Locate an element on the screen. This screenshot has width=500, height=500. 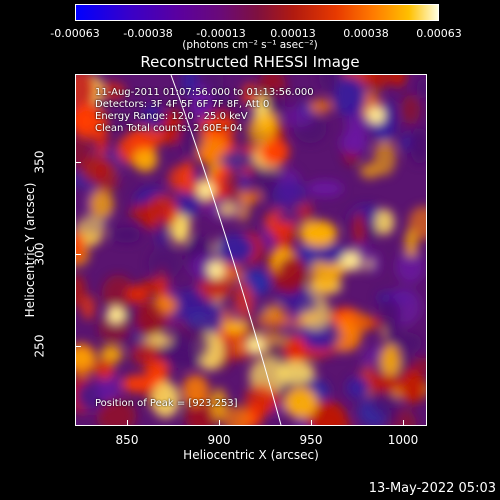
y-tick-label: 250 is located at coordinates (39, 346).